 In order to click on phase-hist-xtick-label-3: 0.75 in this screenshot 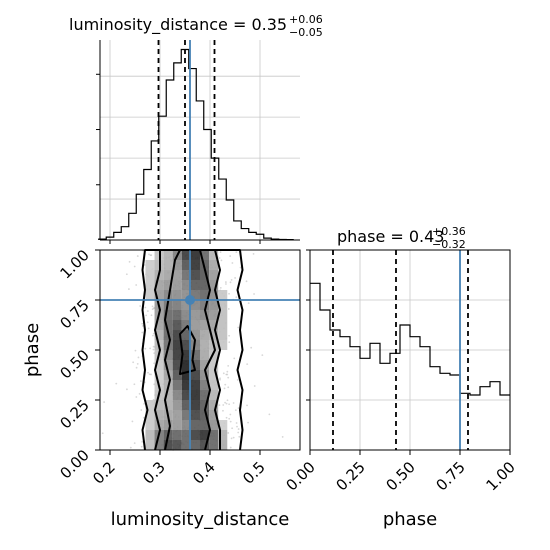, I will do `click(450, 476)`.